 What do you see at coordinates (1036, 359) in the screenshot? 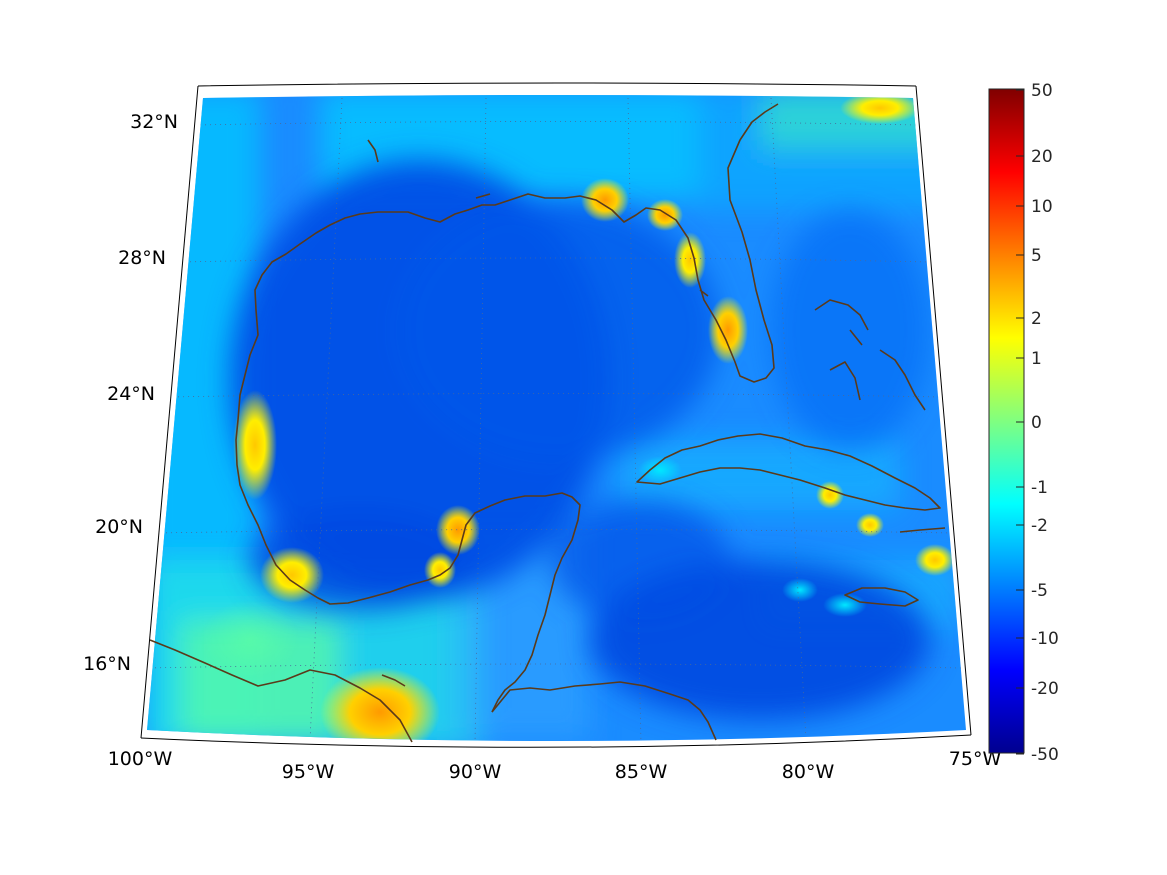
I see `colorbar-tick-label: 1` at bounding box center [1036, 359].